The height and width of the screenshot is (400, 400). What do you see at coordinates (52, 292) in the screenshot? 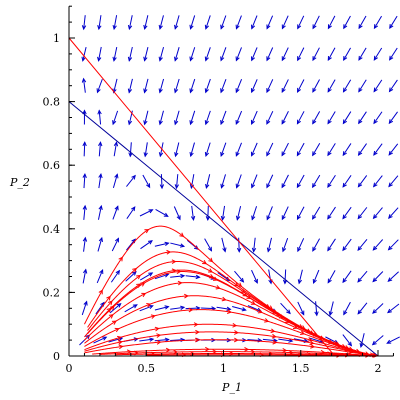
I see `y-tick-label: 0.2` at bounding box center [52, 292].